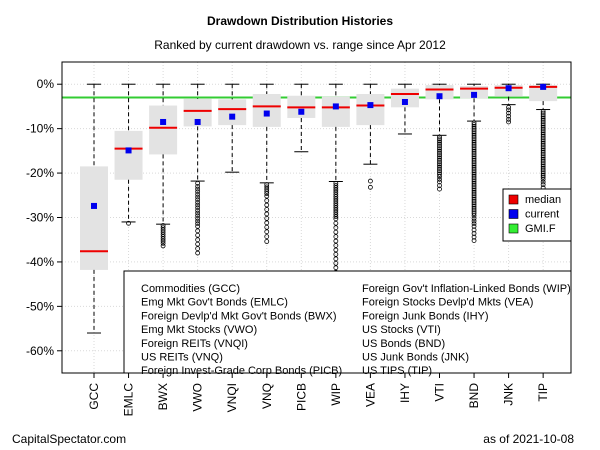  Describe the element at coordinates (267, 396) in the screenshot. I see `x-tick-label: VNQ` at that location.